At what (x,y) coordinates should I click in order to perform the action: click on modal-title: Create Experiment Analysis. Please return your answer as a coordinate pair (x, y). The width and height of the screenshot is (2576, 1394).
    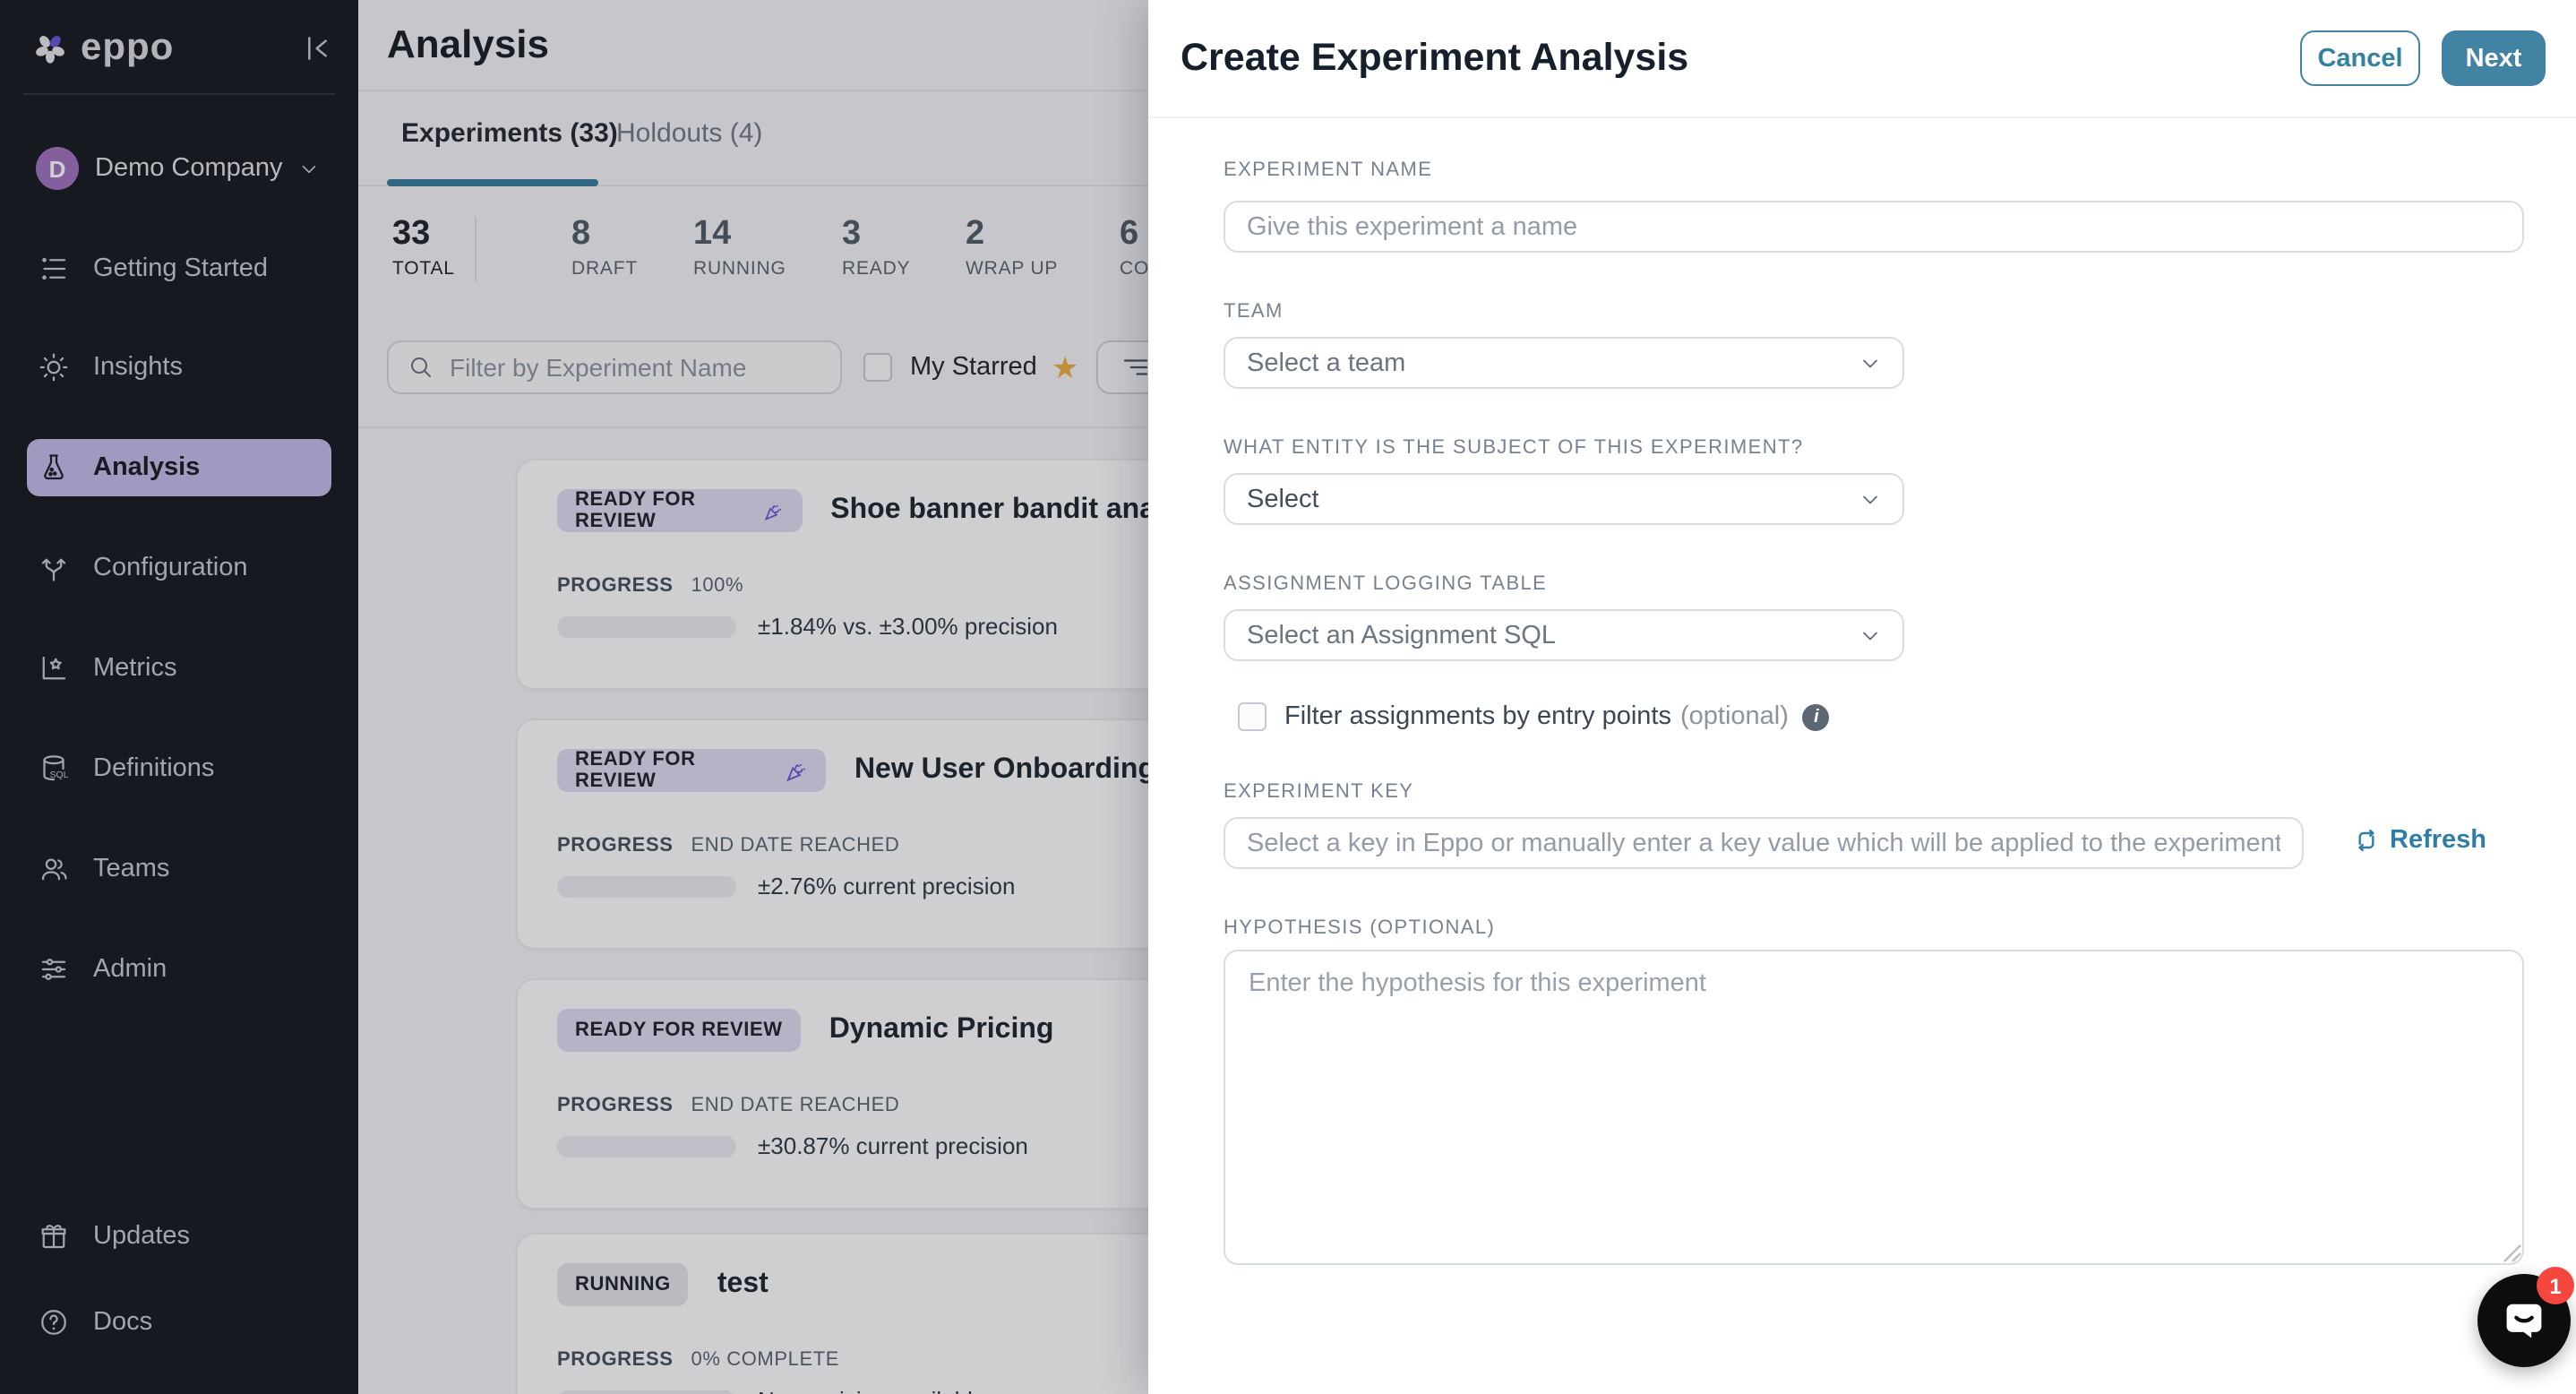
    Looking at the image, I should click on (1435, 58).